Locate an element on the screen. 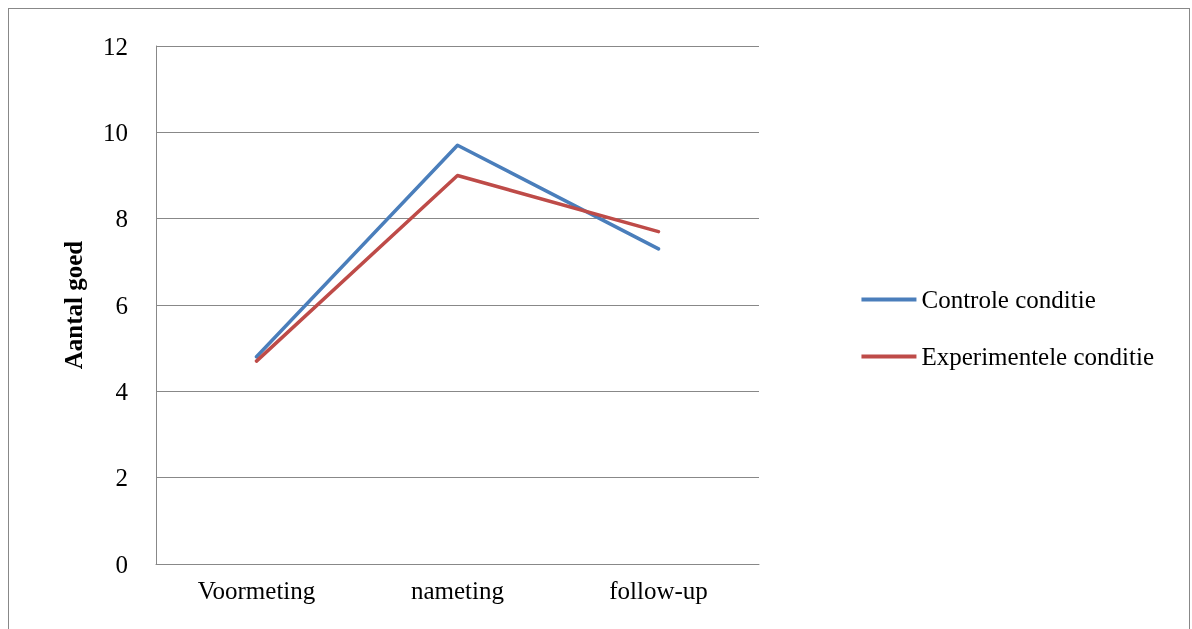 This screenshot has height=629, width=1192. y-tick-label: 8 is located at coordinates (121, 219).